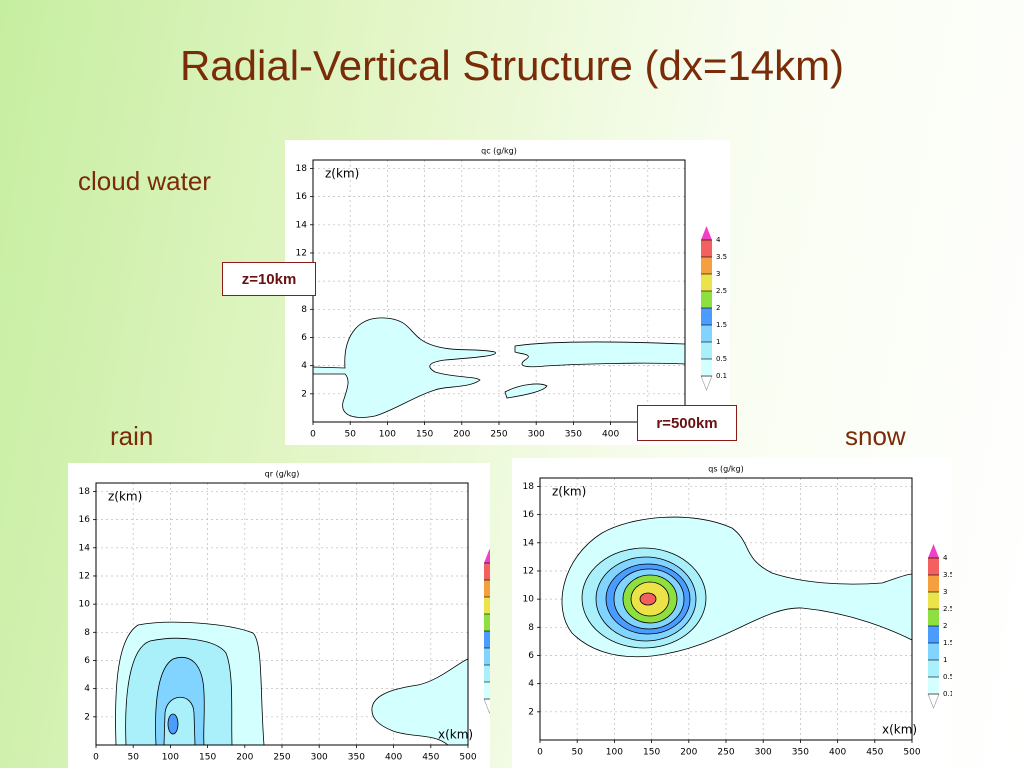 The width and height of the screenshot is (1024, 768). I want to click on label: cloud water, so click(144, 181).